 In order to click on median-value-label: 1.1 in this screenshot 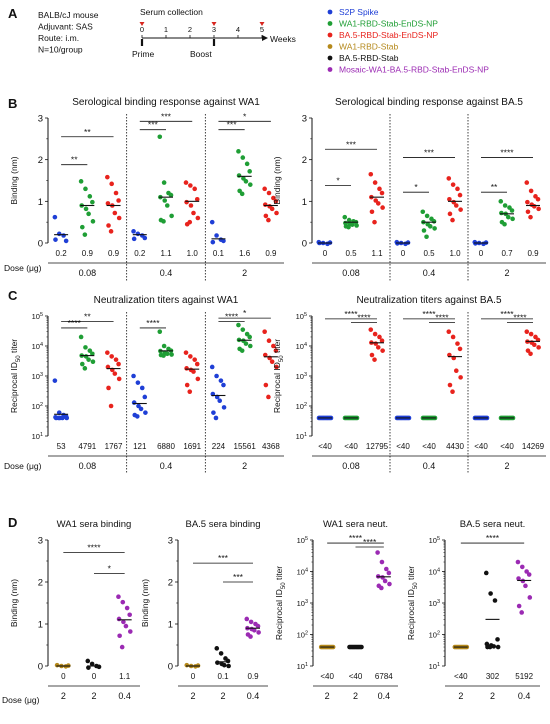, I will do `click(377, 253)`.